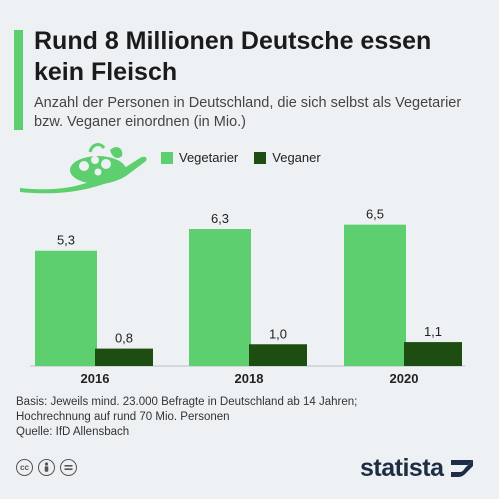  I want to click on data-label-veganer-2020: 1,1, so click(433, 331).